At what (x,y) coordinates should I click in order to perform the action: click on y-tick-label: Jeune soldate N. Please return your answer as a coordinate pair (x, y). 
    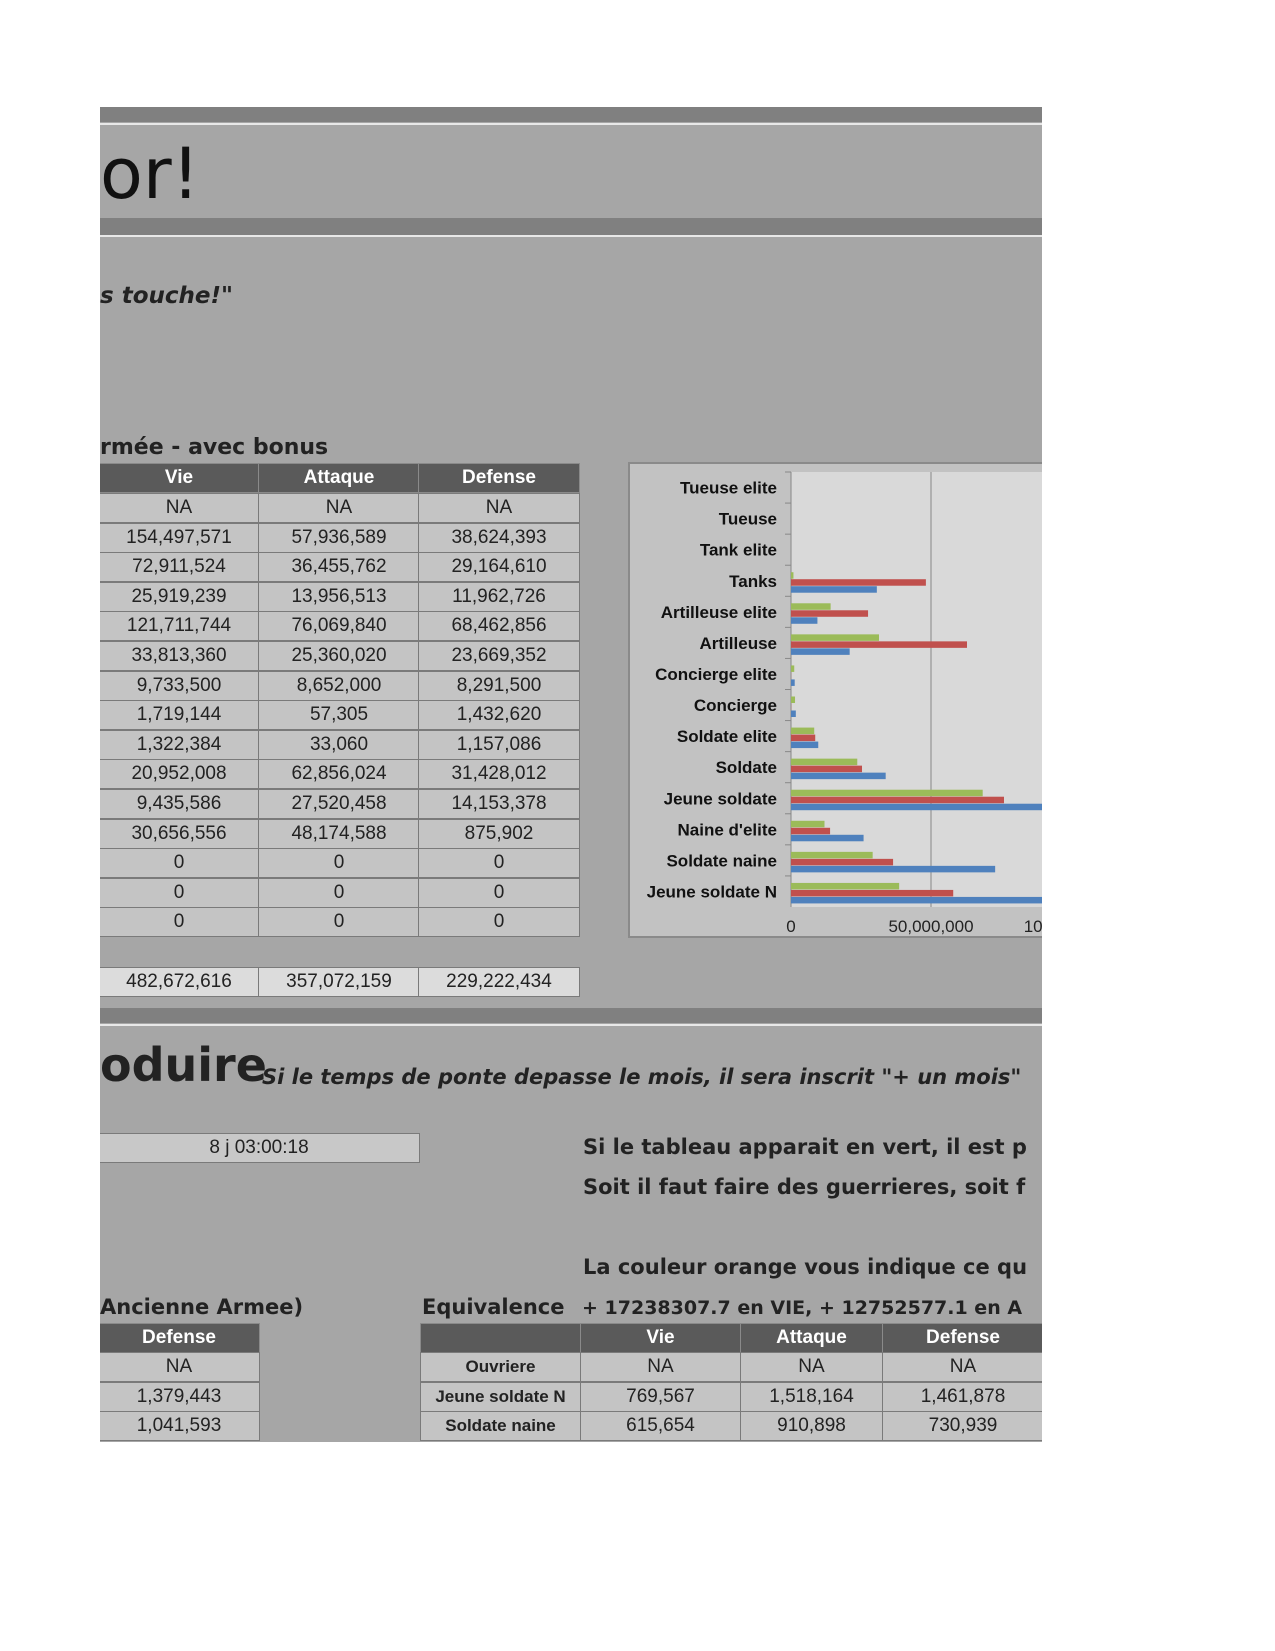
    Looking at the image, I should click on (712, 891).